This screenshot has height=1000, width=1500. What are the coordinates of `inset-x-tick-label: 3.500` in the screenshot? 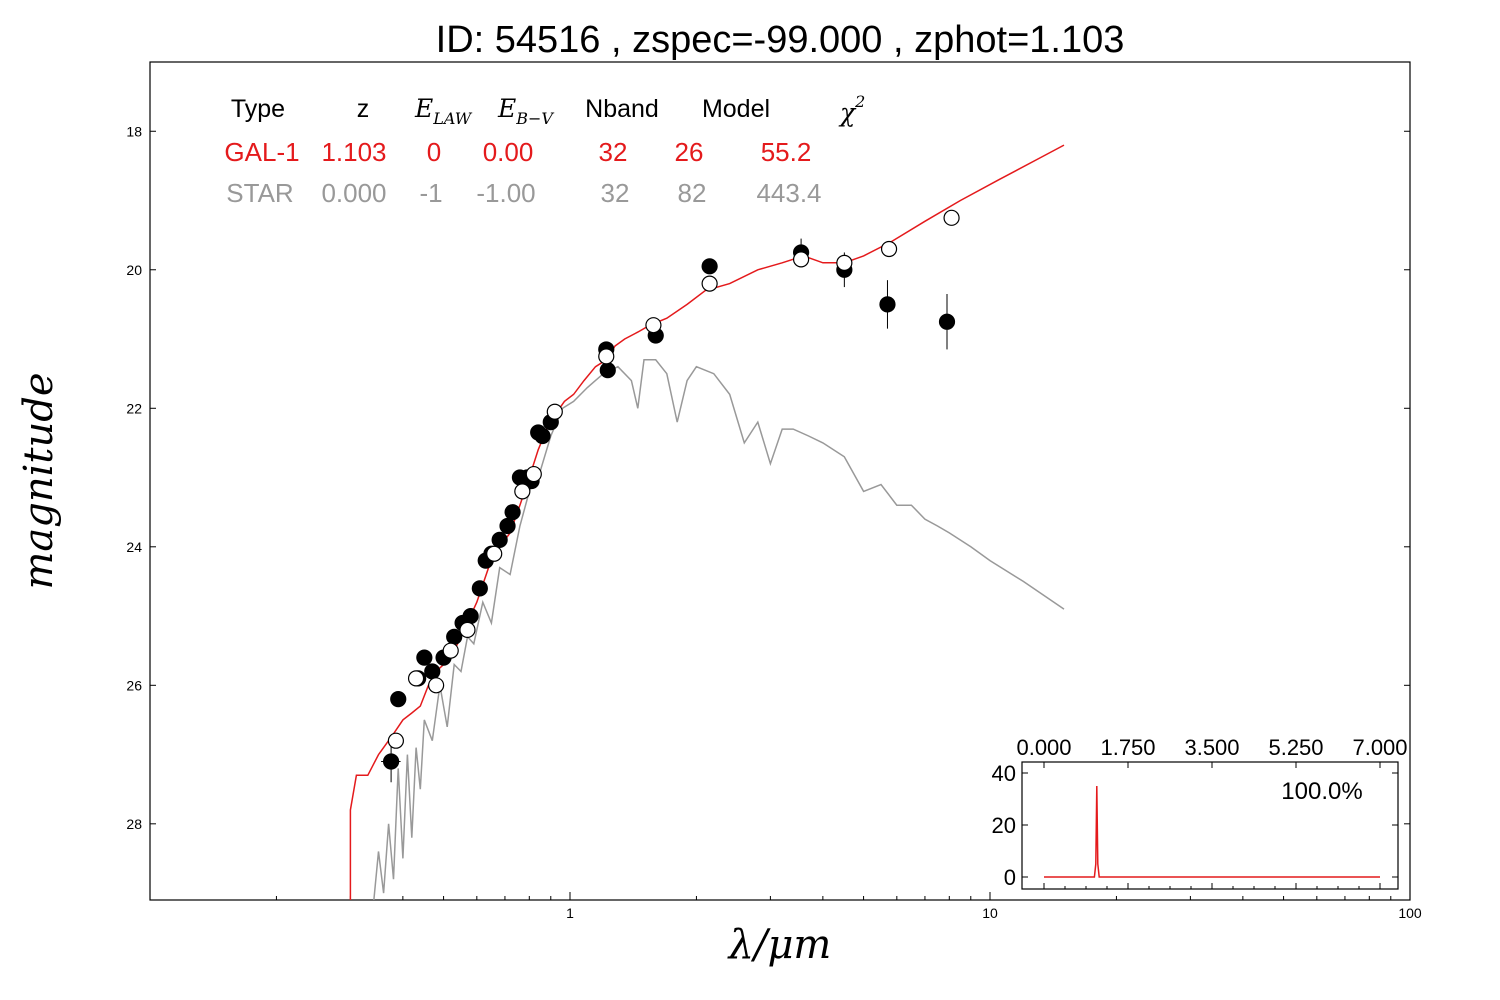 It's located at (1211, 747).